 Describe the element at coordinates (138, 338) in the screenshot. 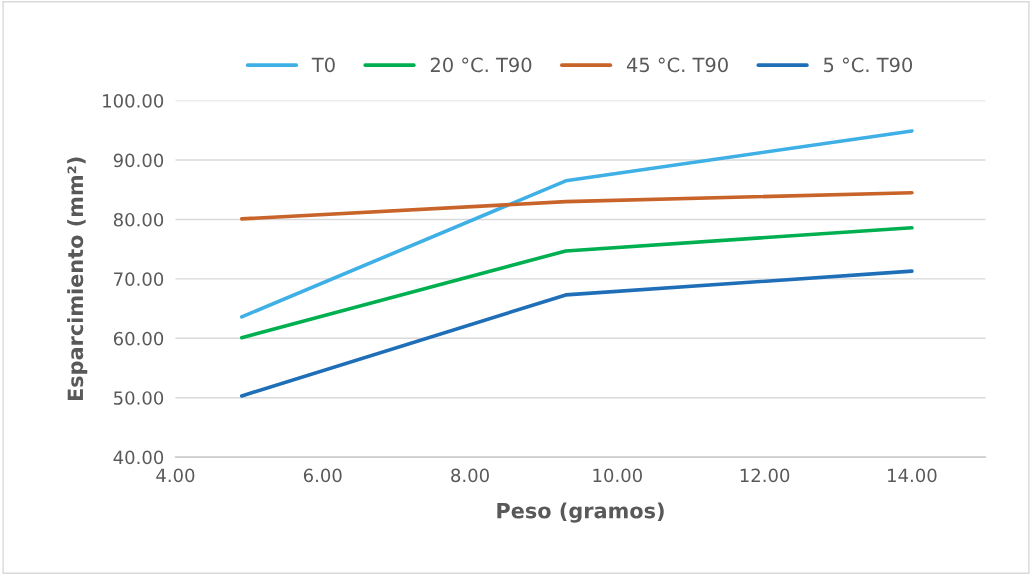

I see `y-tick-label: 60.00` at that location.